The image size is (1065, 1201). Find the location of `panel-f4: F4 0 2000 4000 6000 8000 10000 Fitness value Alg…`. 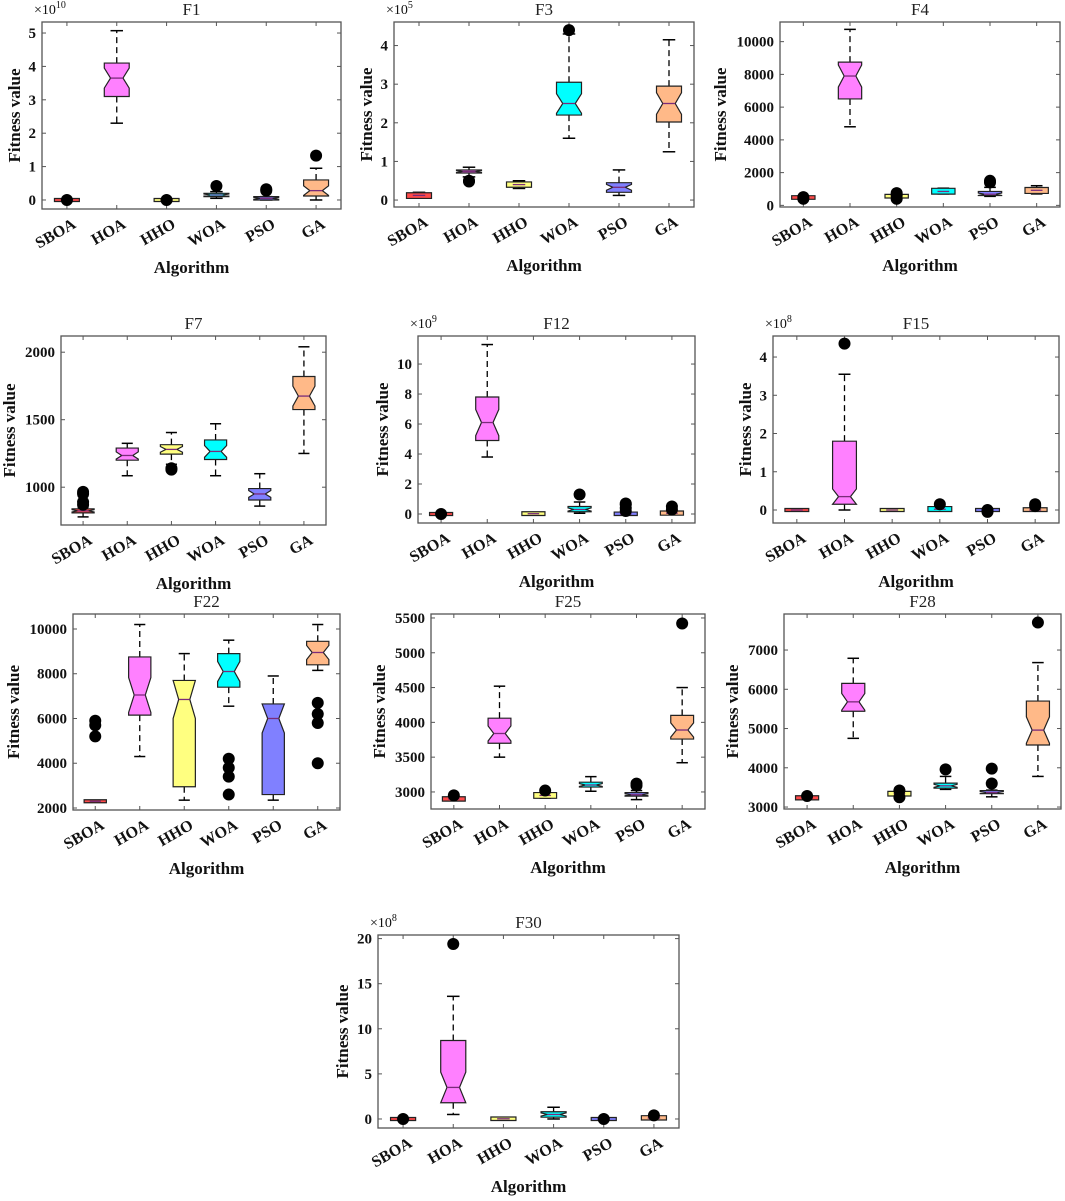

panel-f4: F4 0 2000 4000 6000 8000 10000 Fitness value Alg… is located at coordinates (886, 137).